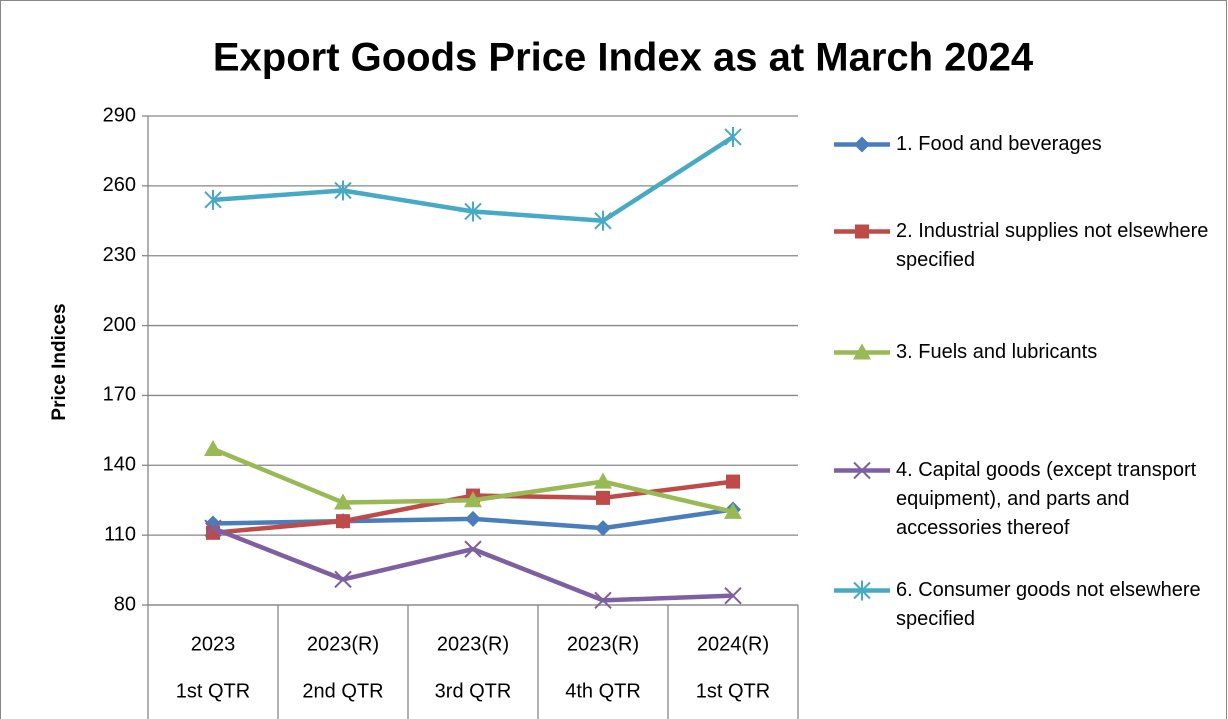  I want to click on series-line, so click(473, 564).